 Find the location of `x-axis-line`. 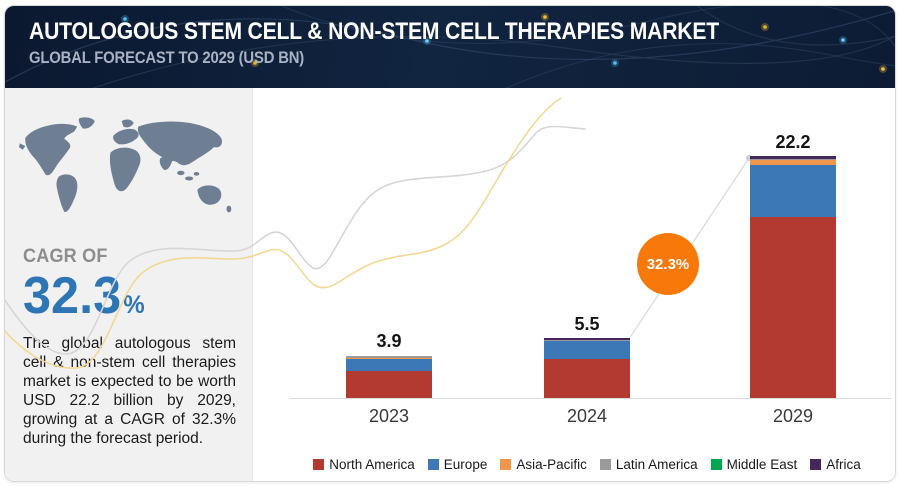

x-axis-line is located at coordinates (590, 398).